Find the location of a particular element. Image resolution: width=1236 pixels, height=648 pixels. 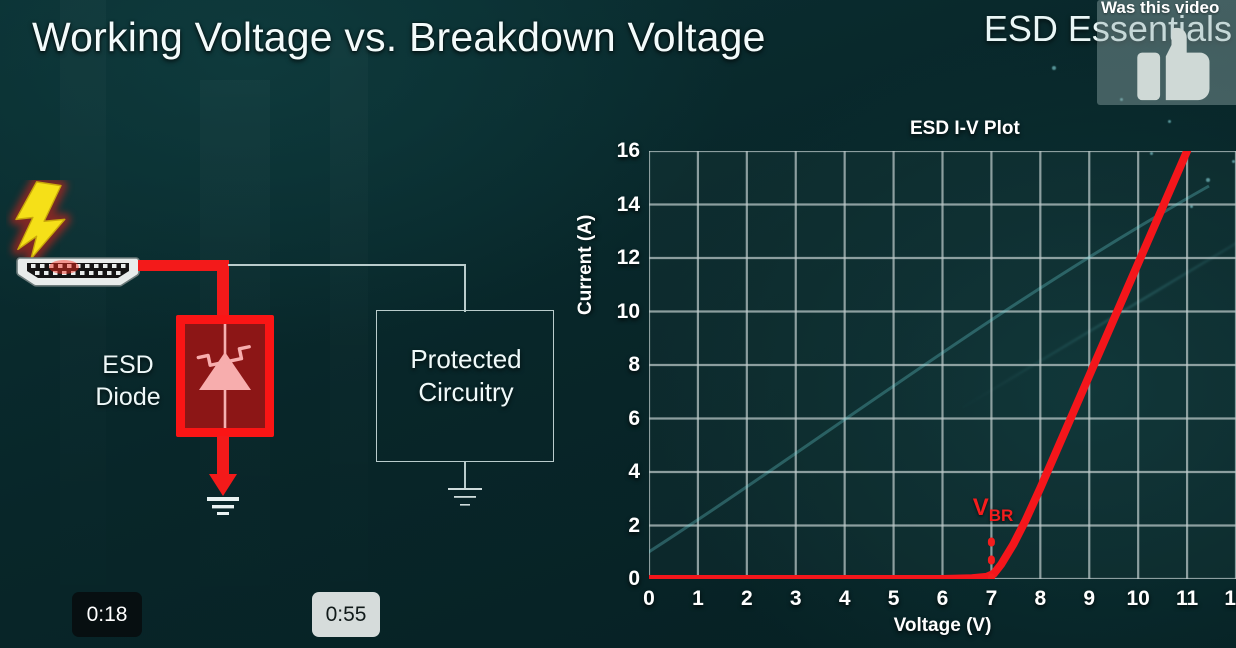

wire-signal-vertical is located at coordinates (465, 288).